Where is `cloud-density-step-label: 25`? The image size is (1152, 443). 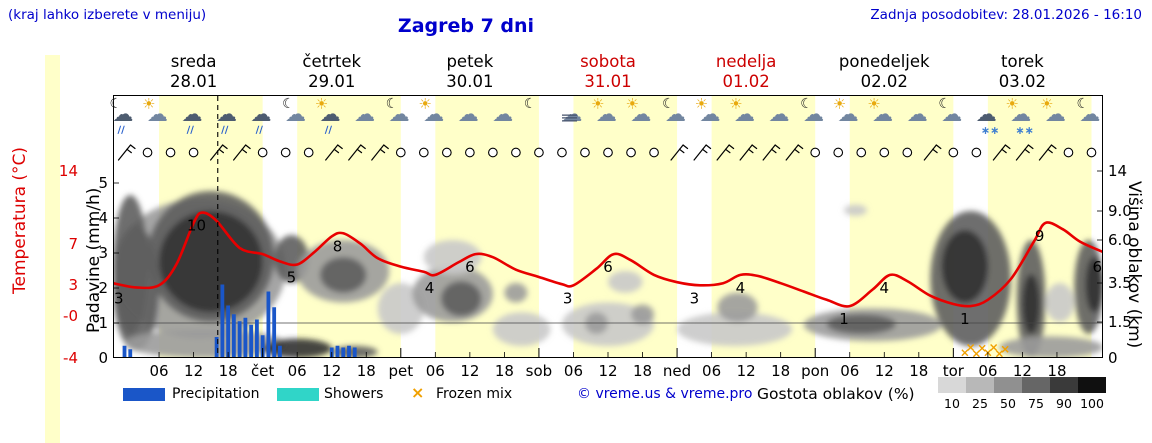 cloud-density-step-label: 25 is located at coordinates (980, 403).